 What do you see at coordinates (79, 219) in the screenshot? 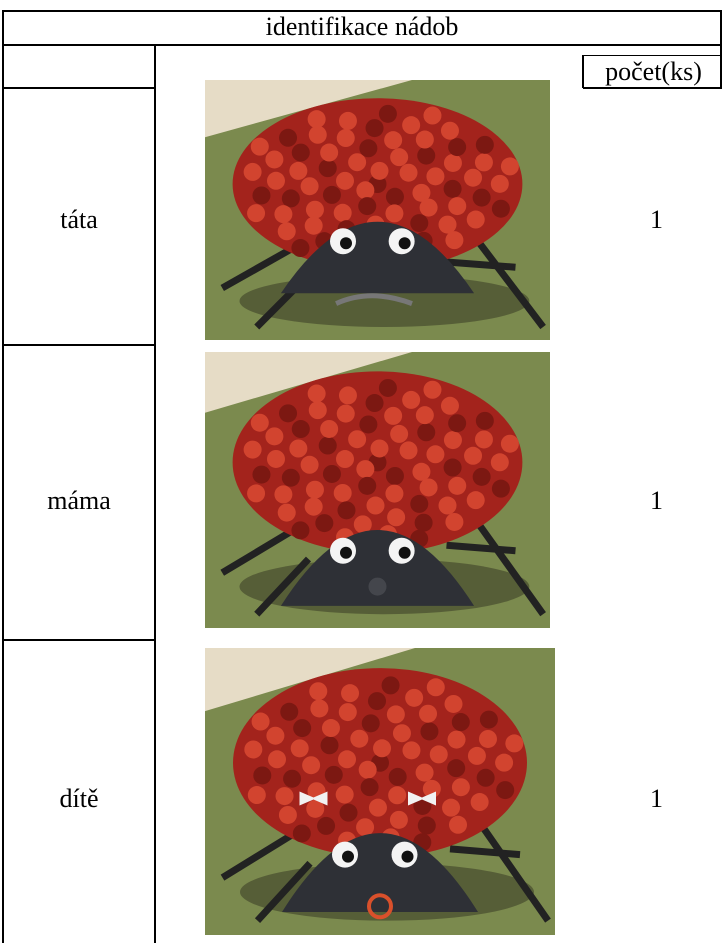
I see `row-label: táta` at bounding box center [79, 219].